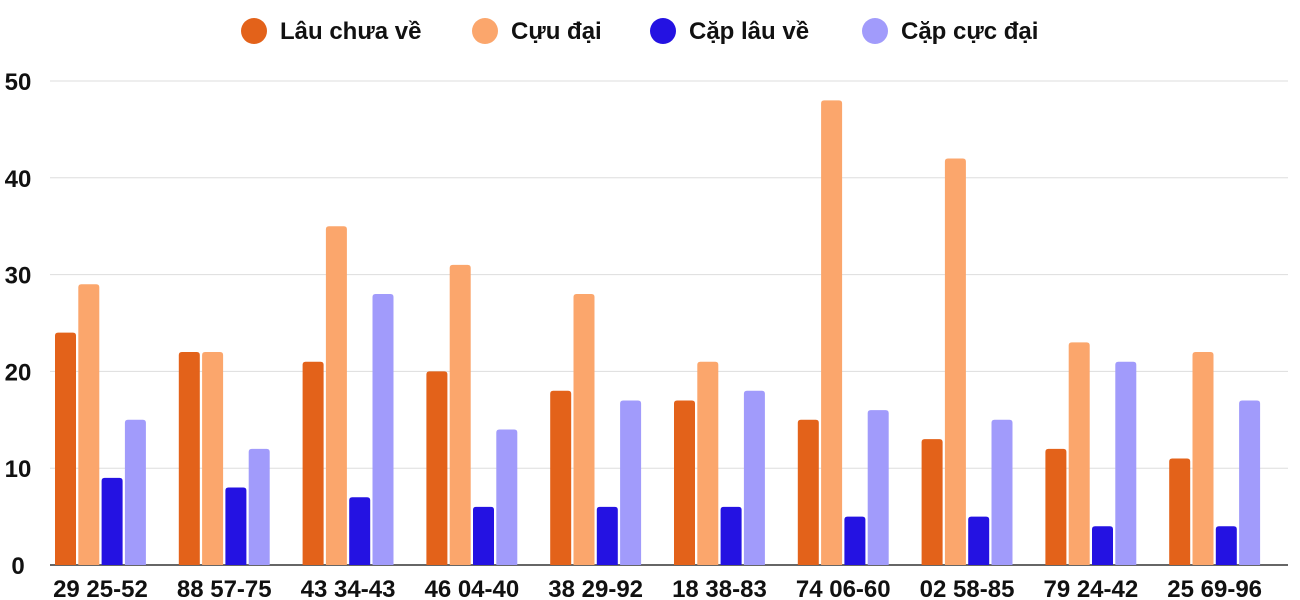 This screenshot has height=600, width=1300. Describe the element at coordinates (1214, 588) in the screenshot. I see `x-tick-label: 25 69-96` at that location.